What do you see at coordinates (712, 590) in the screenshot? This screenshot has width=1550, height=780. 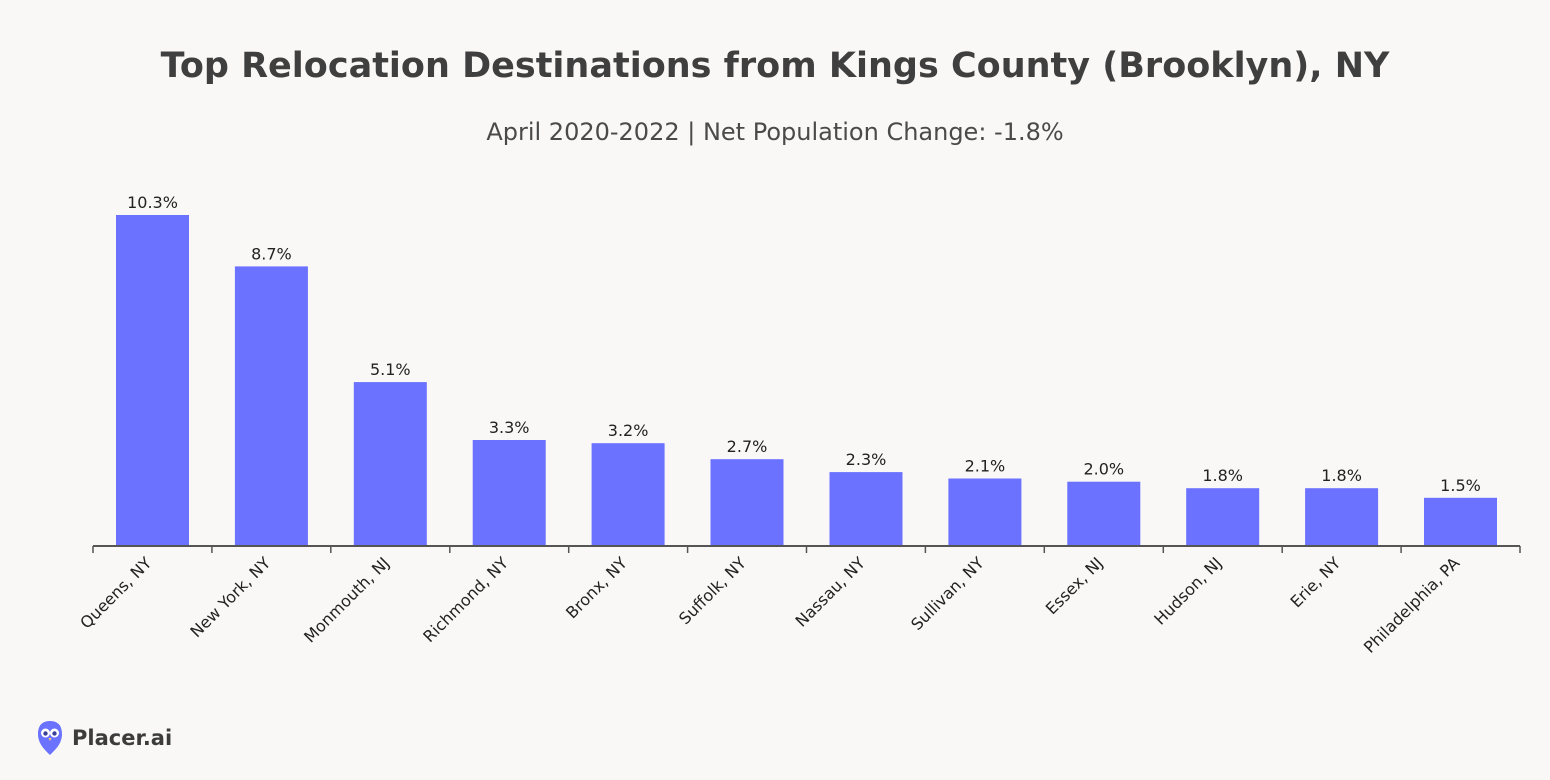 I see `x-tick-label: Suffolk, NY` at bounding box center [712, 590].